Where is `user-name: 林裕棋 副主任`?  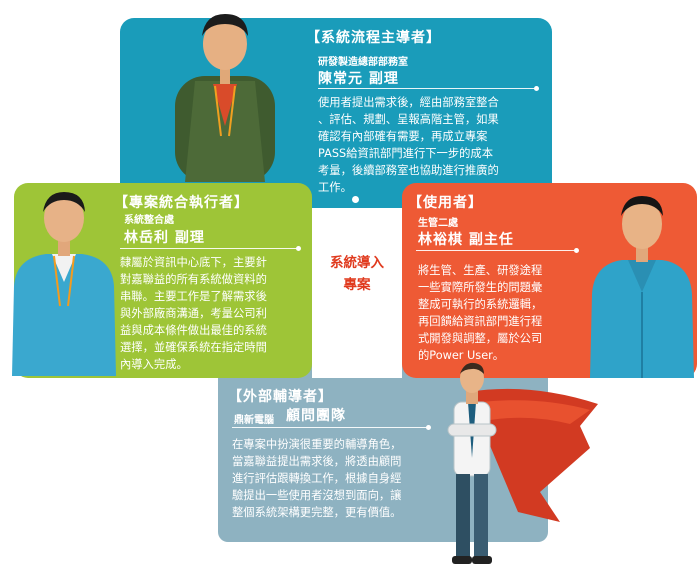
user-name: 林裕棋 副主任 is located at coordinates (466, 240).